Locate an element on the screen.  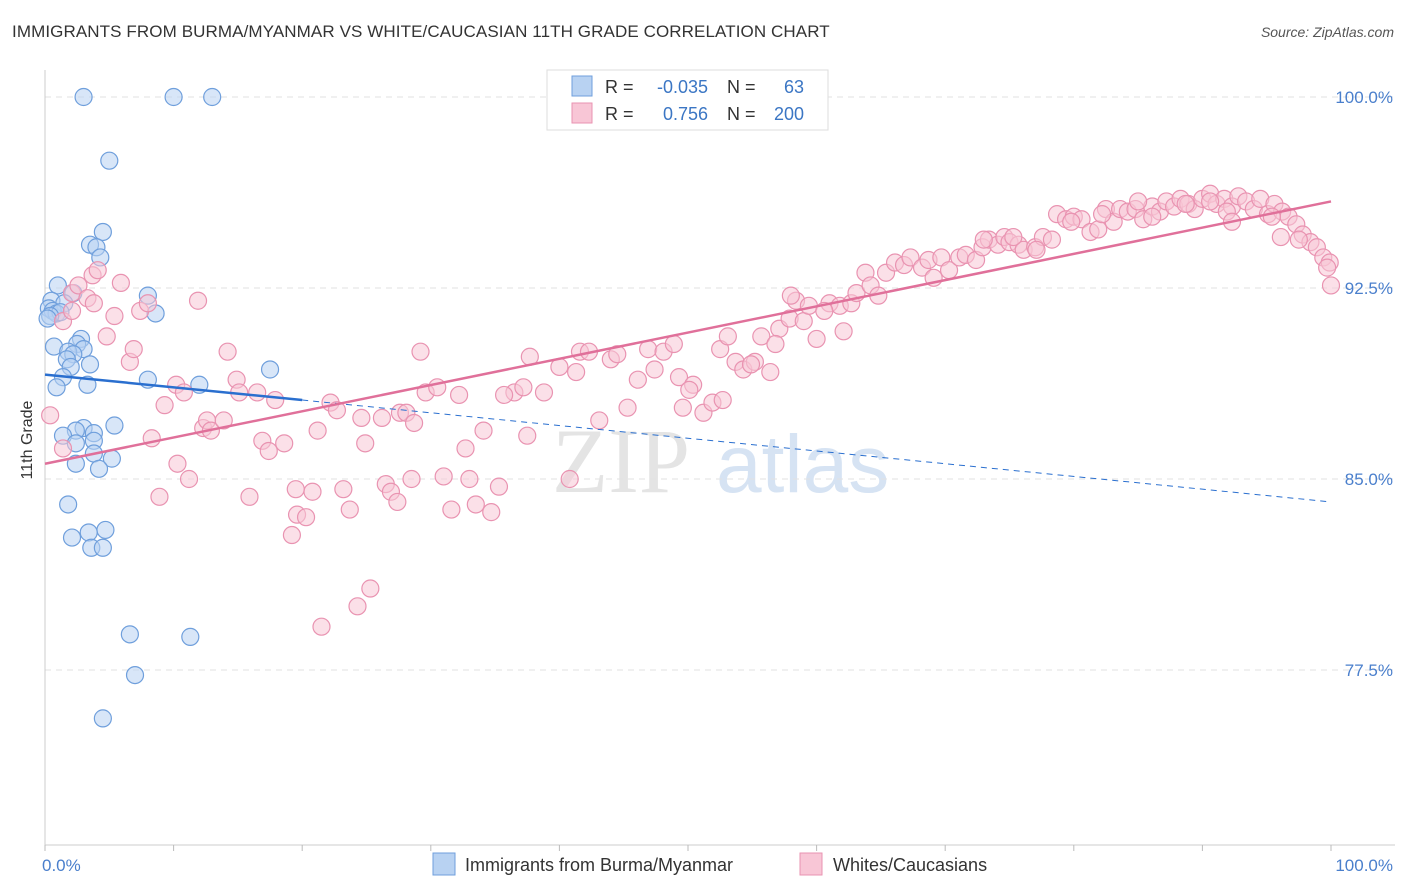
stats-legend-swatch-blue is located at coordinates (582, 86).